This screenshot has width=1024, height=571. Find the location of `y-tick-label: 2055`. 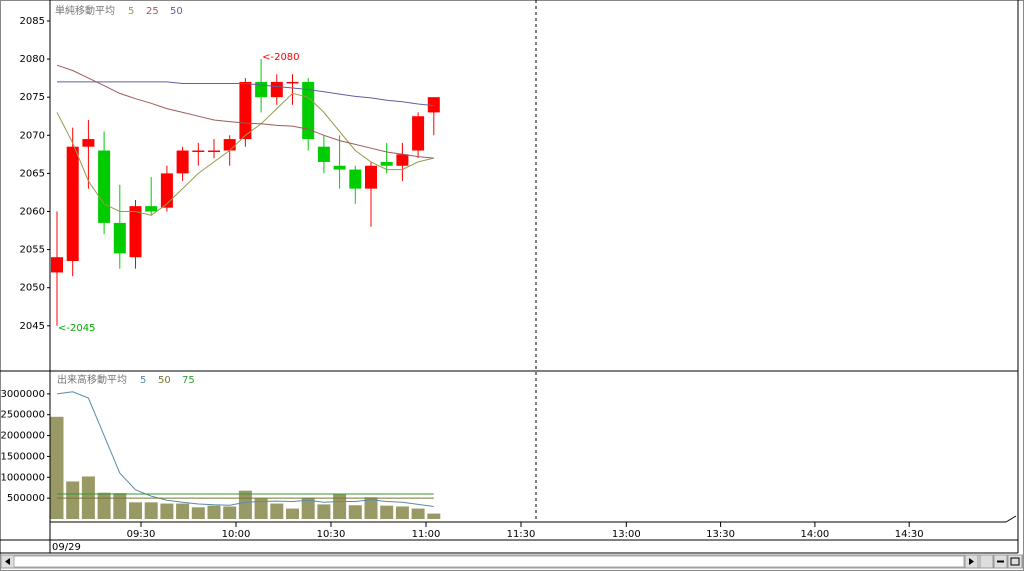

y-tick-label: 2055 is located at coordinates (32, 250).